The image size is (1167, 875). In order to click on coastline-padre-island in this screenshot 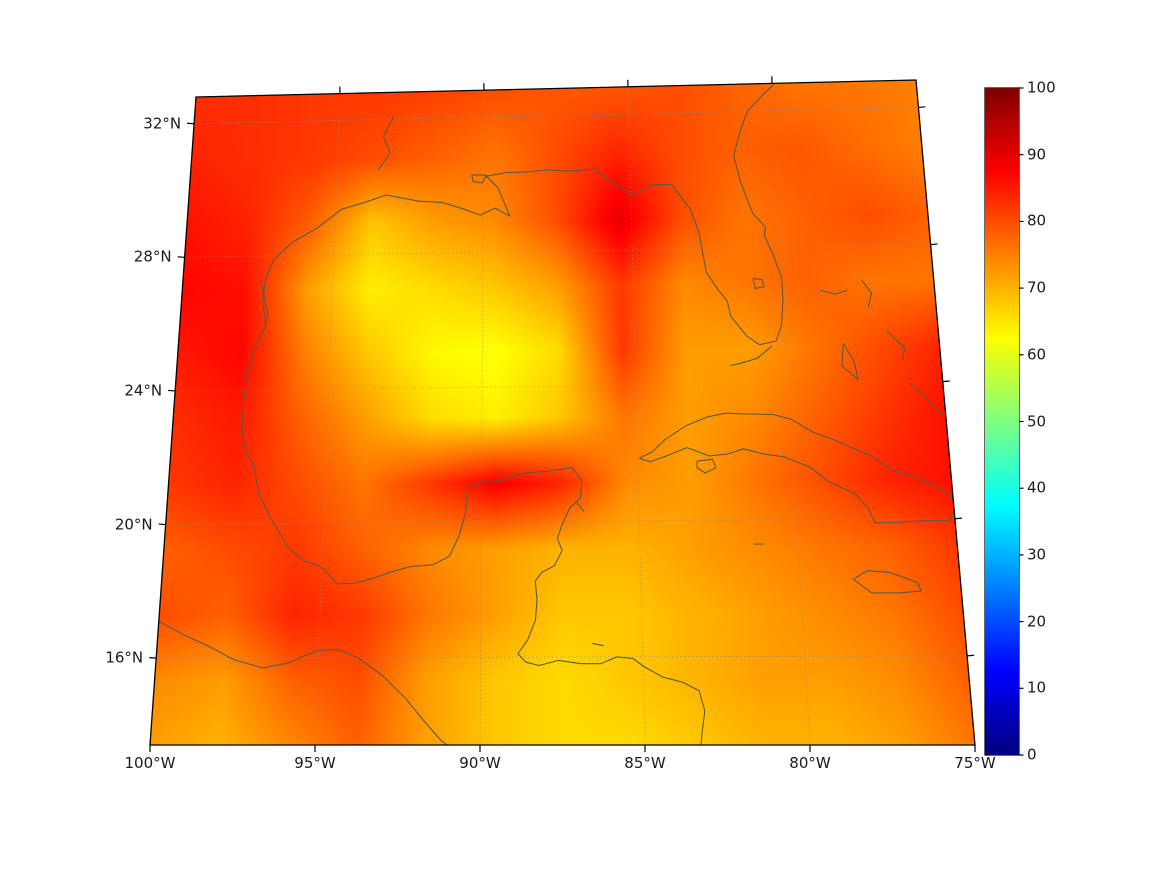, I will do `click(264, 302)`.